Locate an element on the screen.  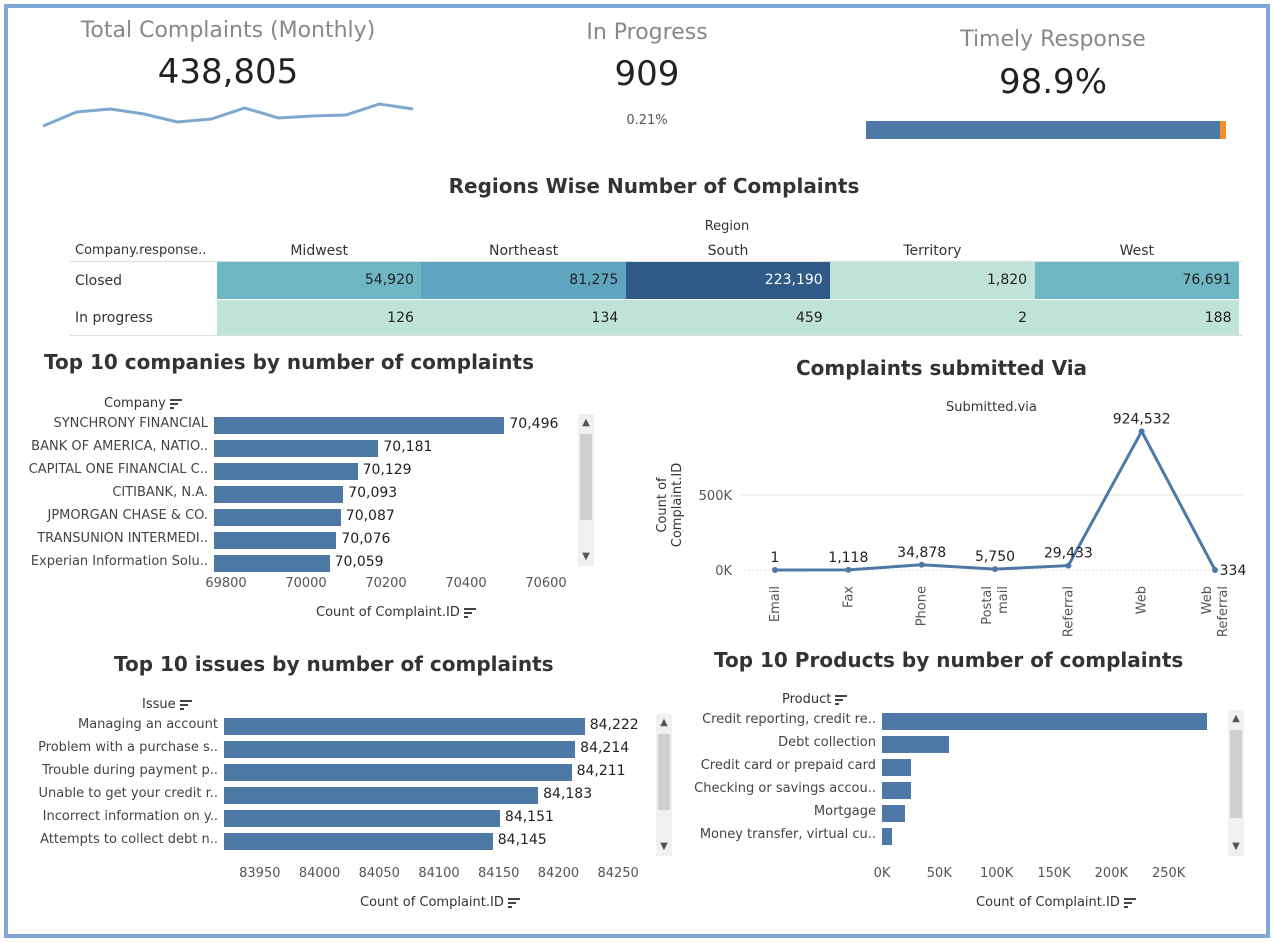
value-label: 70,093 is located at coordinates (373, 493).